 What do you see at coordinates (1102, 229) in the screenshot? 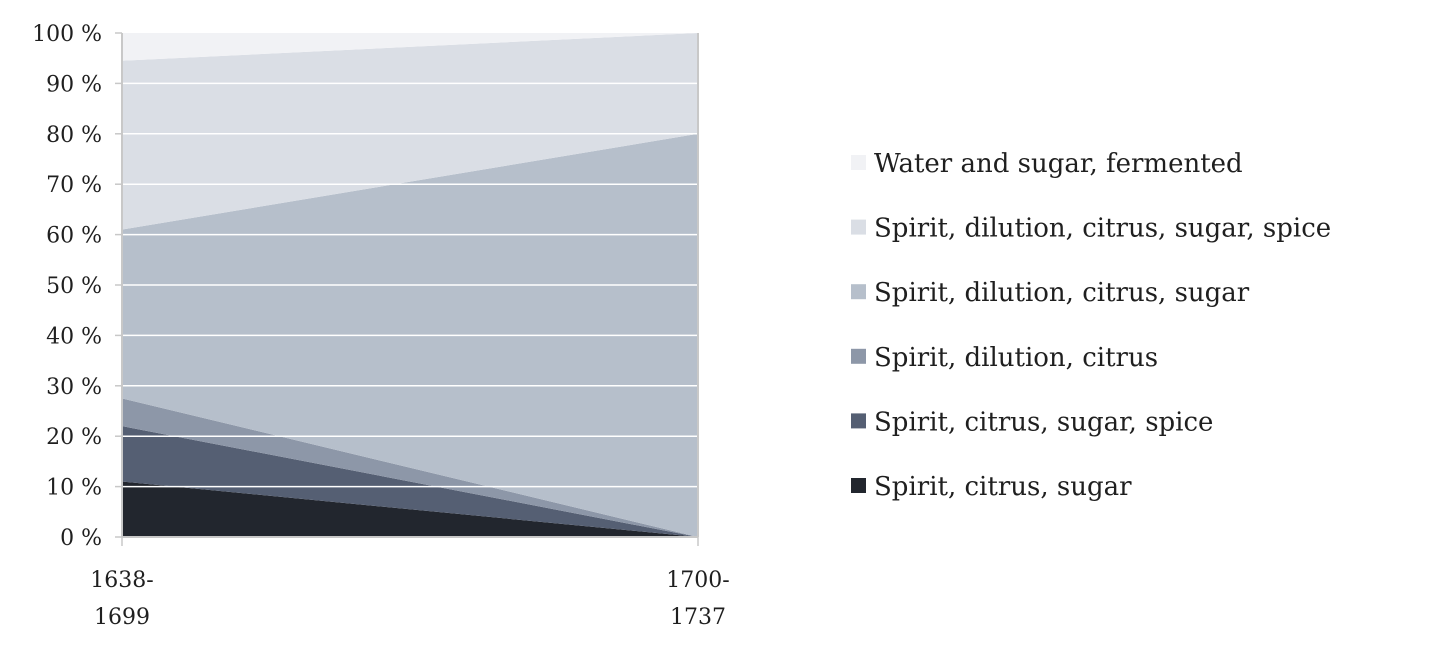
I see `legend-label: Spirit, dilution, citrus, sugar, spice` at bounding box center [1102, 229].